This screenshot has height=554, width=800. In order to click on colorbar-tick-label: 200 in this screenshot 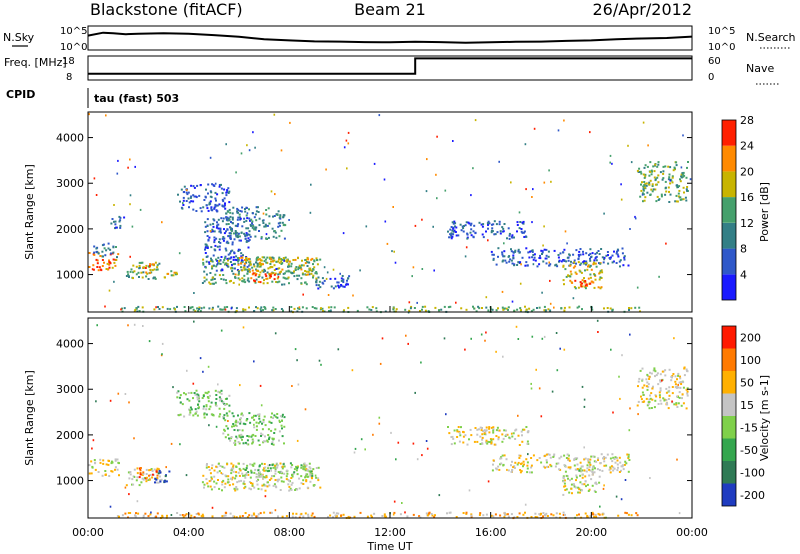, I will do `click(750, 337)`.